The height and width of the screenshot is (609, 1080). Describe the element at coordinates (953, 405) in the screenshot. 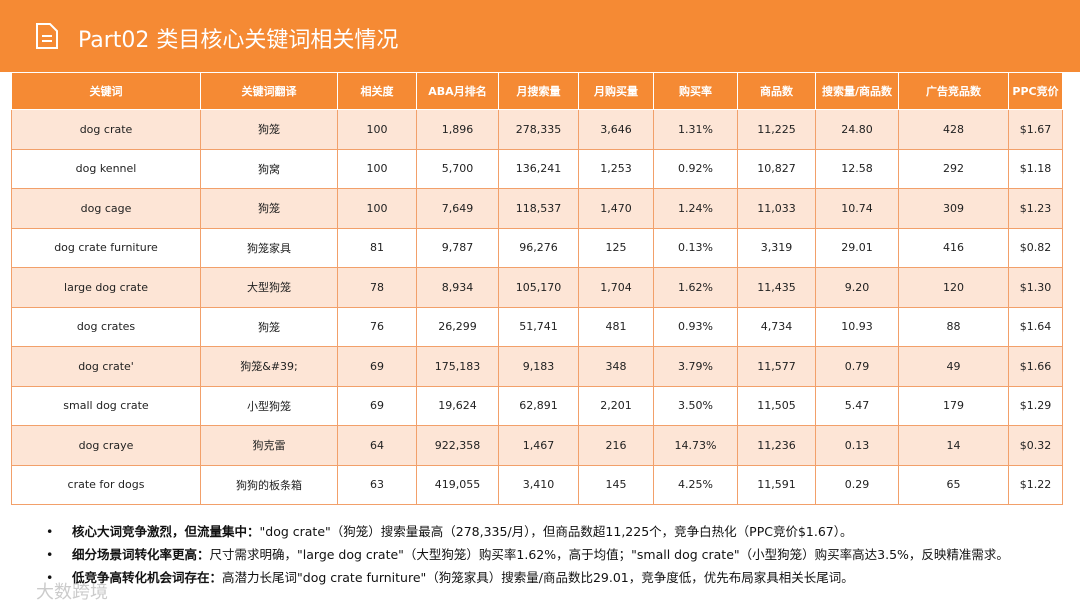

I see `table-cell: 179` at that location.